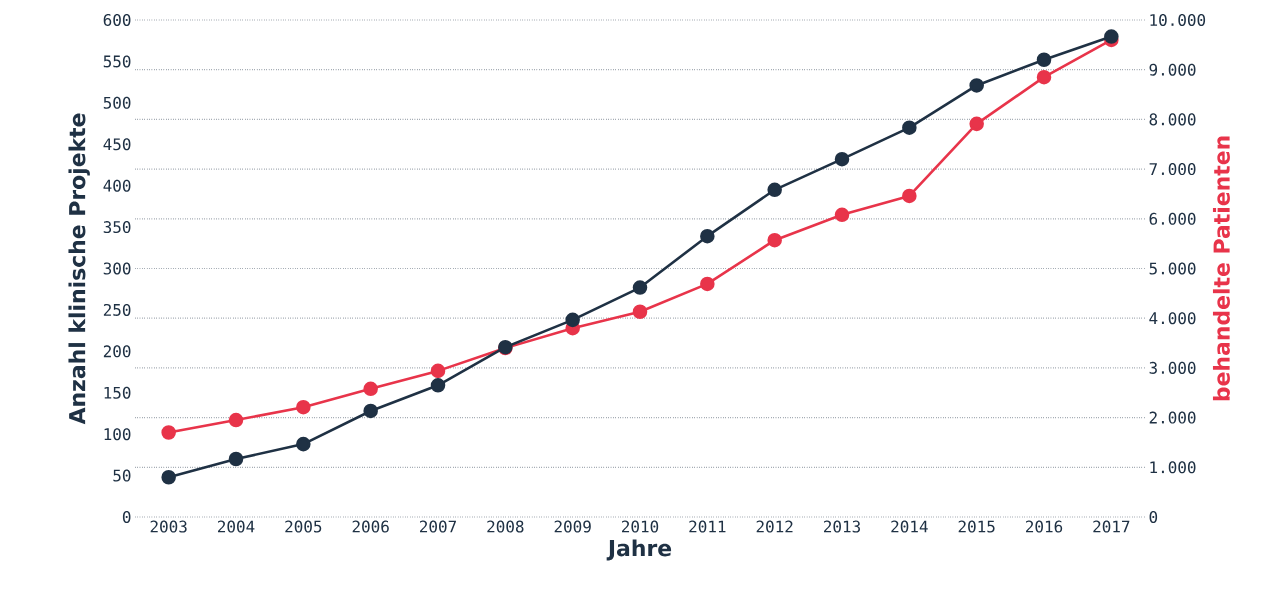 The width and height of the screenshot is (1287, 590). What do you see at coordinates (1111, 526) in the screenshot?
I see `x-tick-label: 2017` at bounding box center [1111, 526].